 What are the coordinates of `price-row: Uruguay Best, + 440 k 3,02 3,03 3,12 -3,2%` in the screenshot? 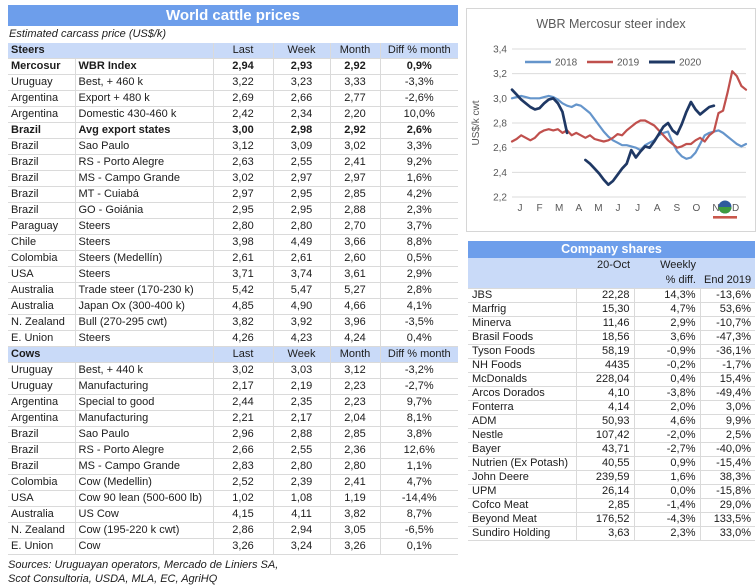 It's located at (233, 370).